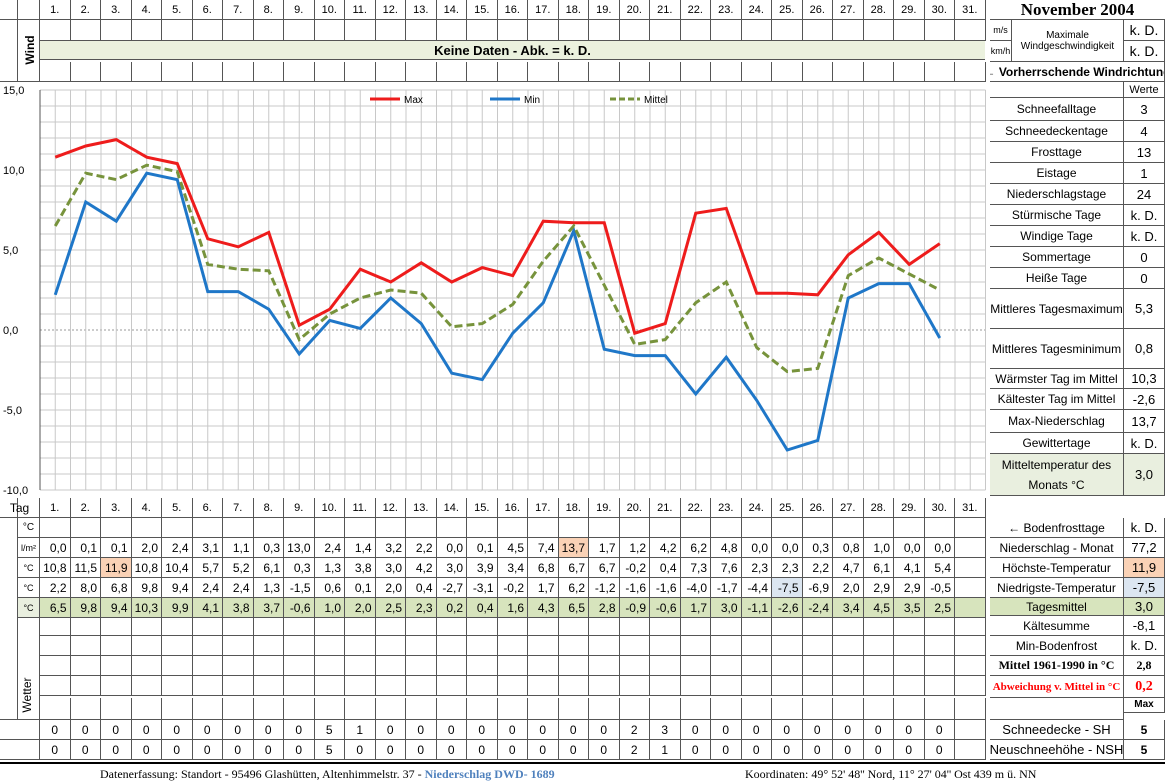 Image resolution: width=1165 pixels, height=784 pixels. Describe the element at coordinates (329, 548) in the screenshot. I see `precip-cell: 2,4` at that location.